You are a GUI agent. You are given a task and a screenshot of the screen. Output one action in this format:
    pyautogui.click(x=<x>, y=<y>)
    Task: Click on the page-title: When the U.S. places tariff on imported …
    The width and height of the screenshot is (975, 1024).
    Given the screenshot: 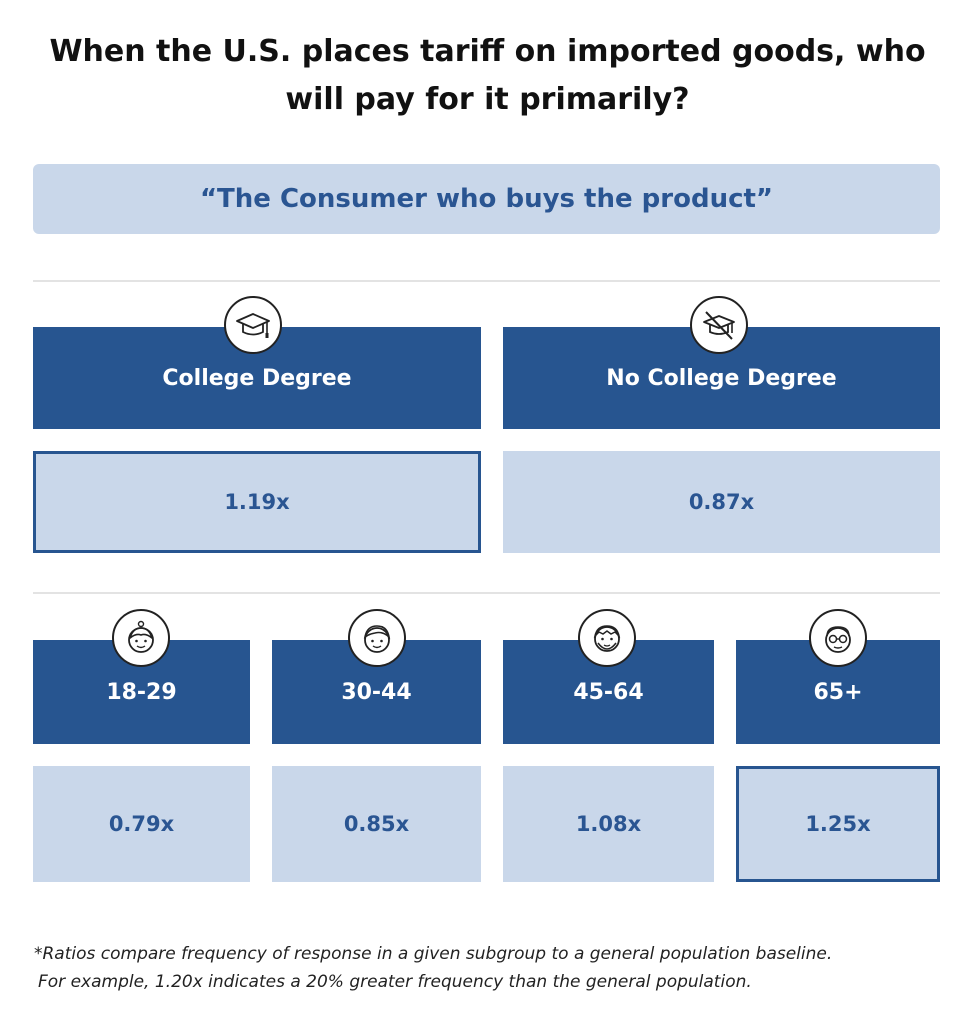 What is the action you would take?
    pyautogui.click(x=487, y=76)
    